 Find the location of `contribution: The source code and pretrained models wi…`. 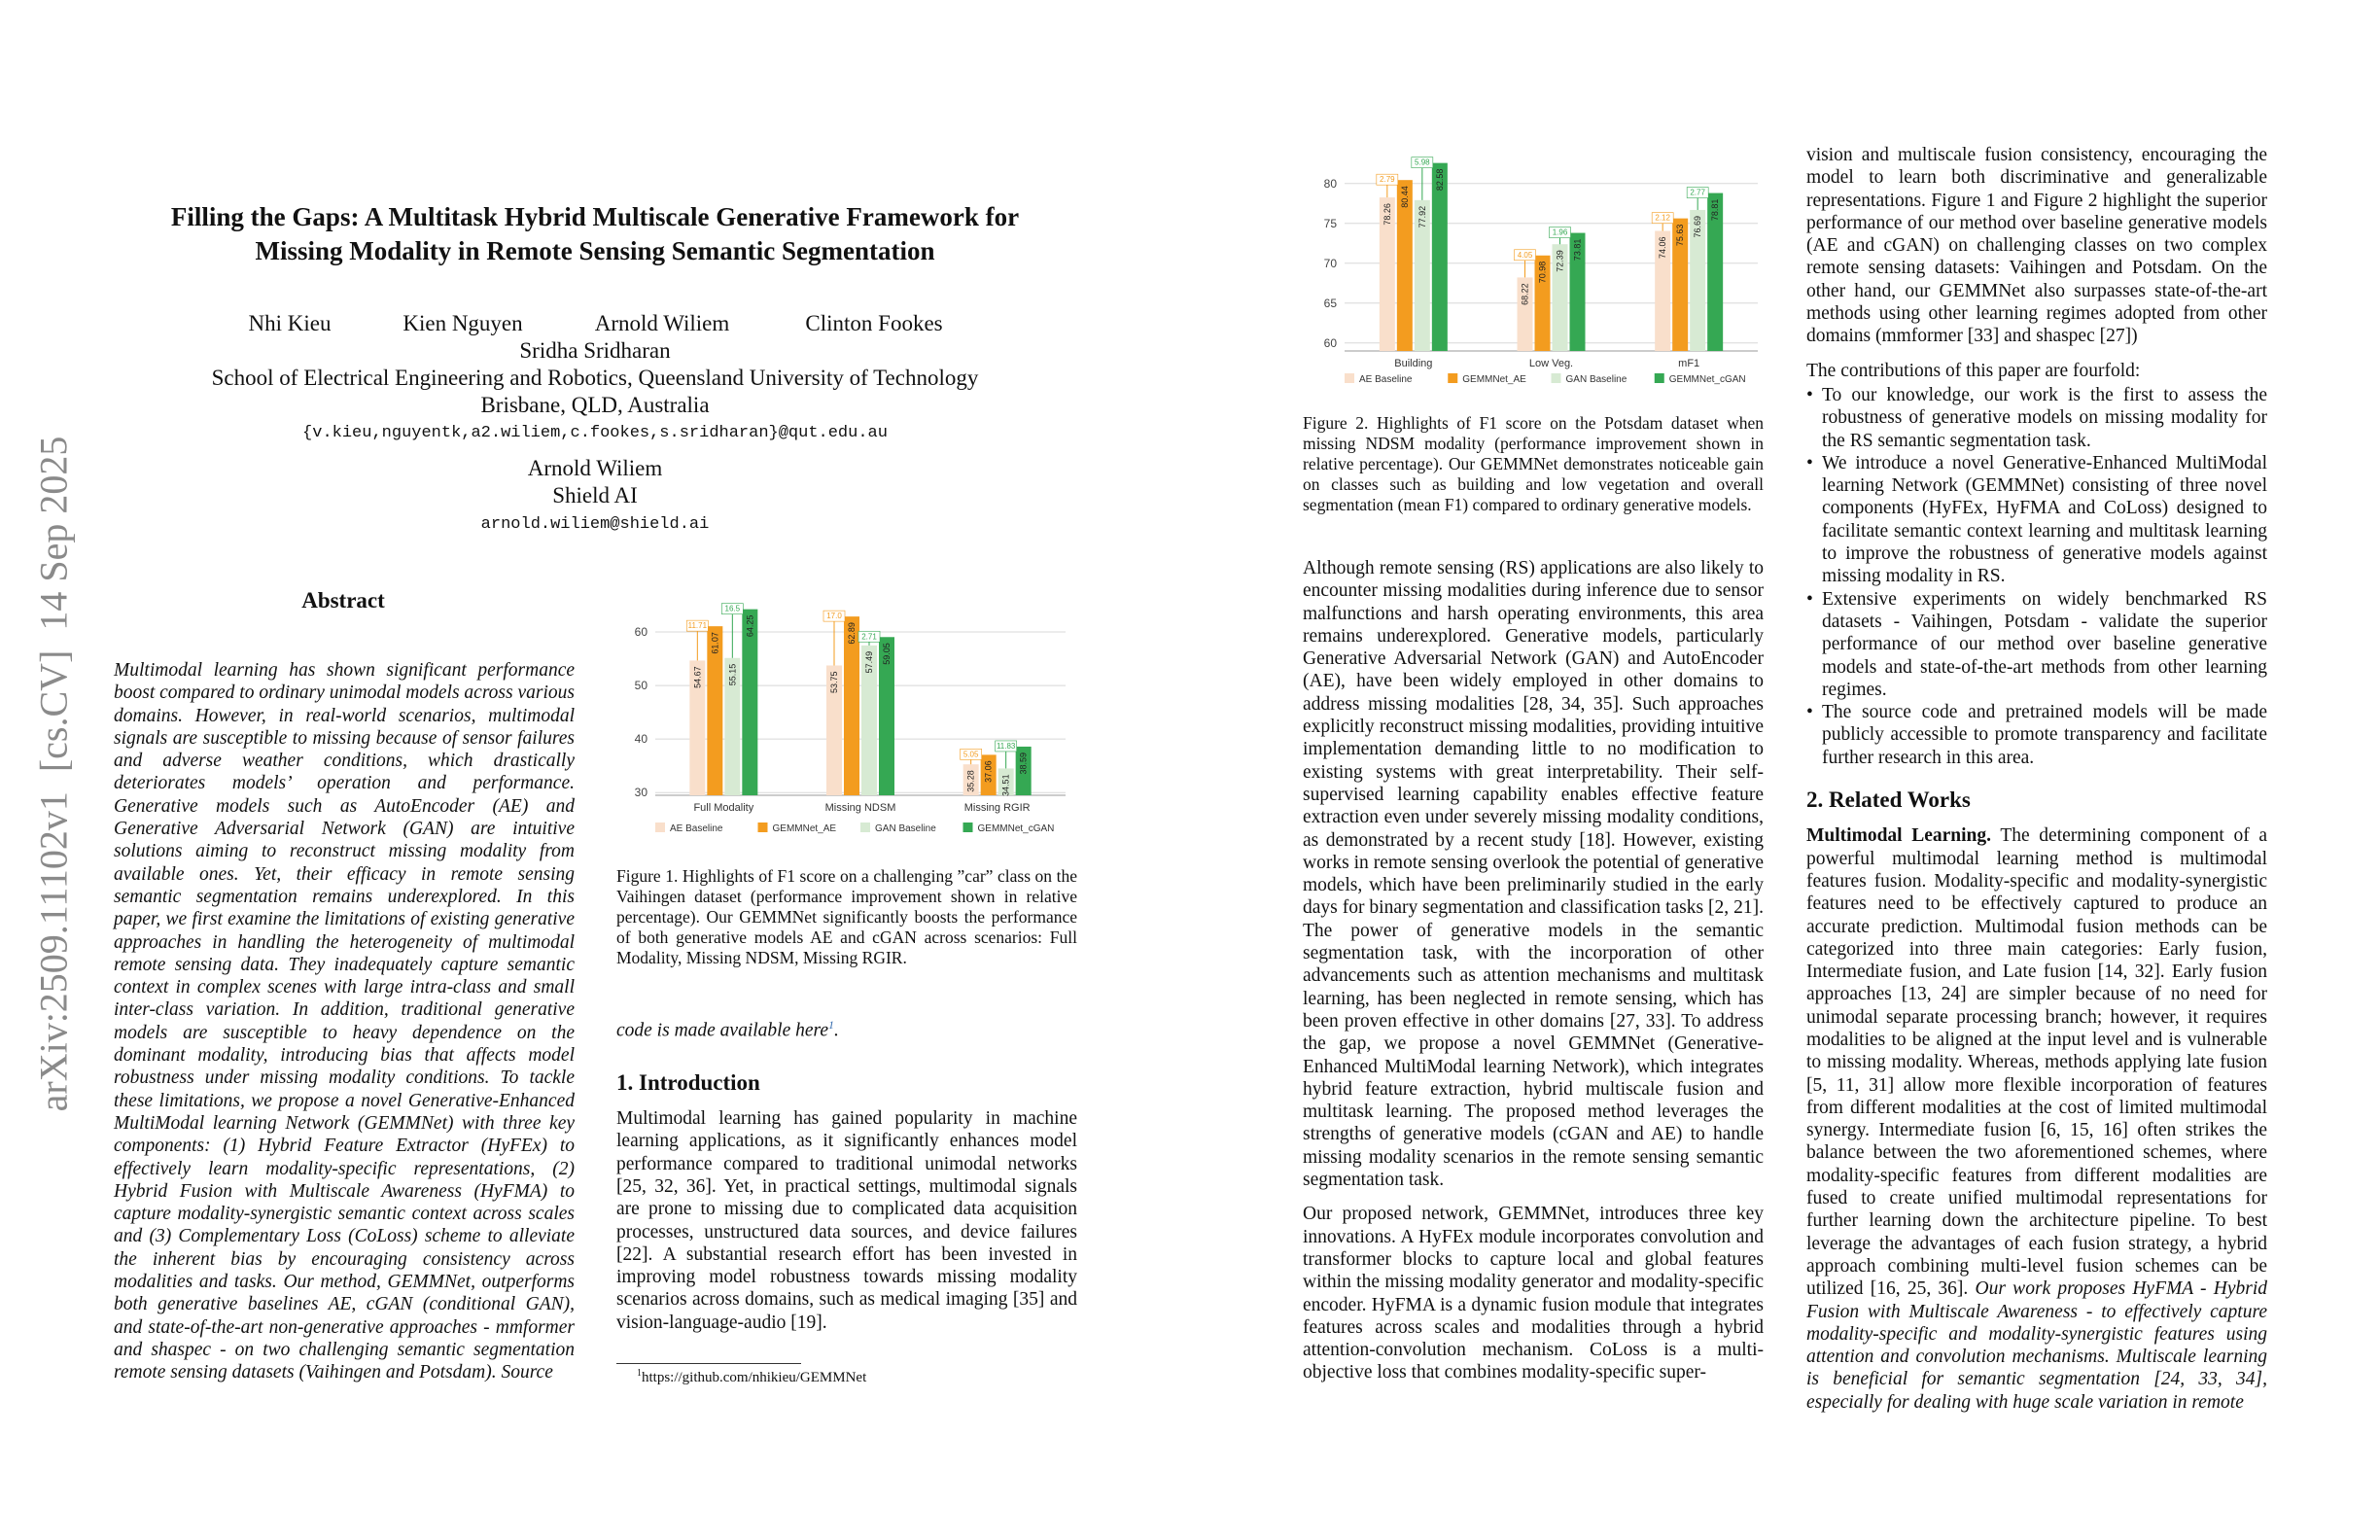

contribution: The source code and pretrained models wi… is located at coordinates (2036, 735).